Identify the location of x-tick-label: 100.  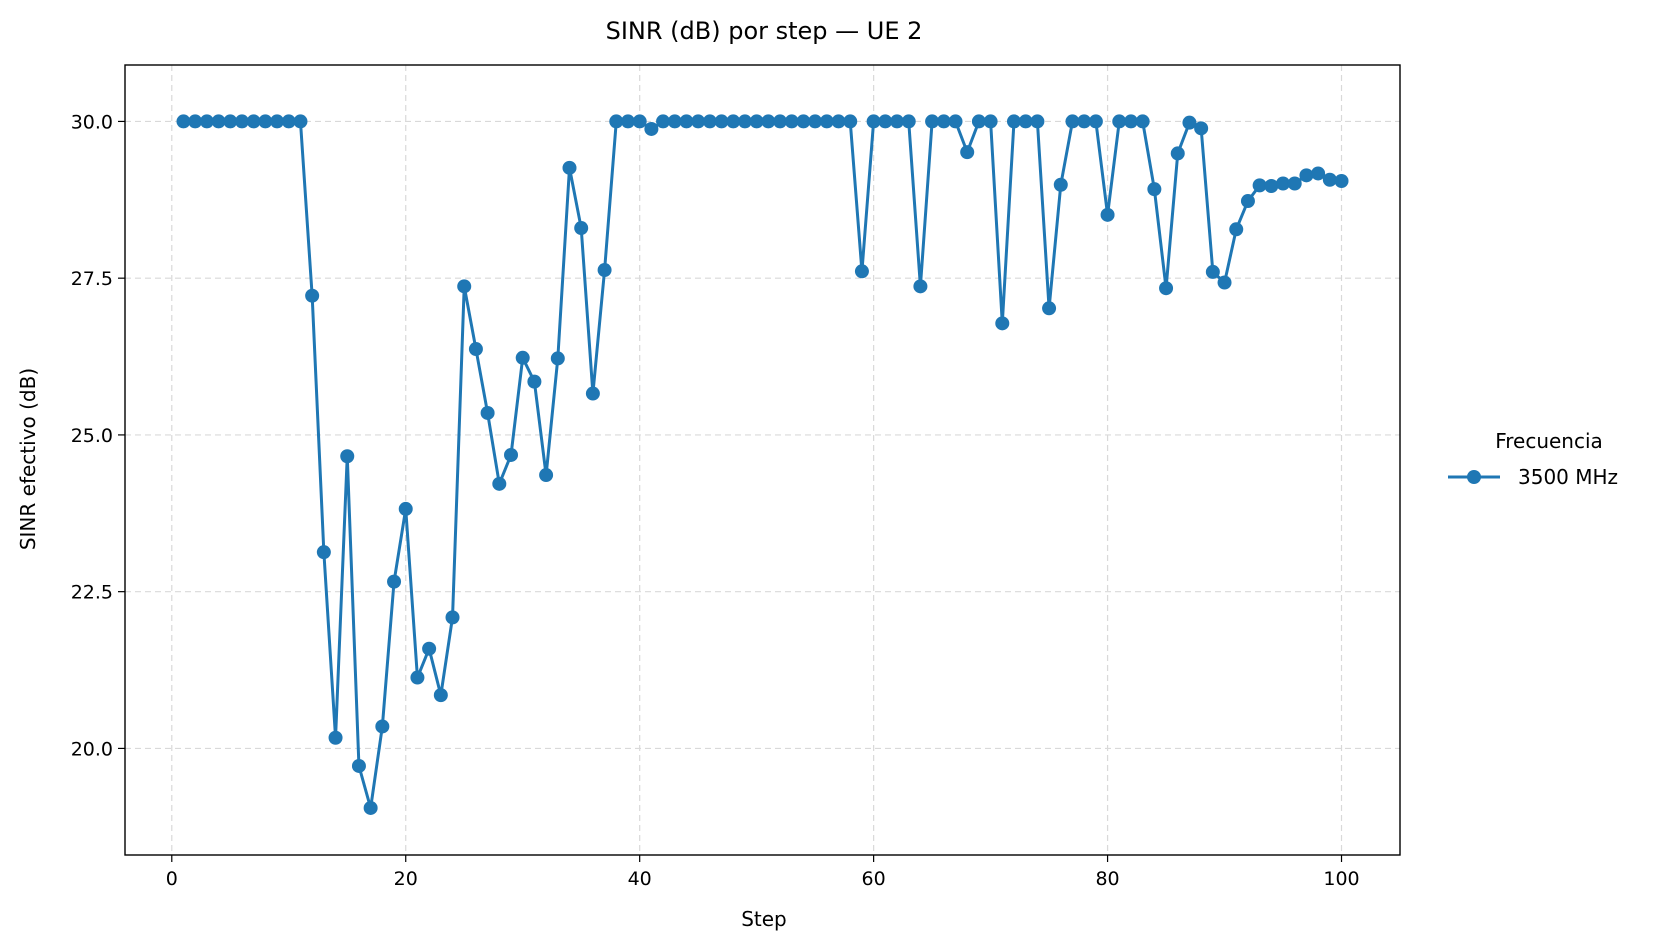
(1341, 879).